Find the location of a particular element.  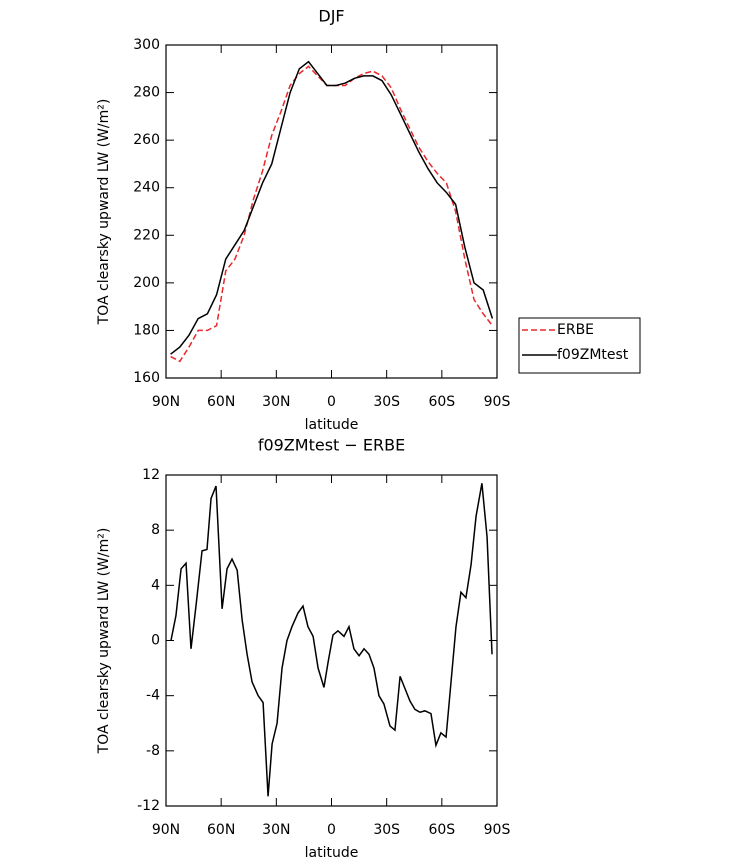

y-tick-label: 12 is located at coordinates (151, 475).